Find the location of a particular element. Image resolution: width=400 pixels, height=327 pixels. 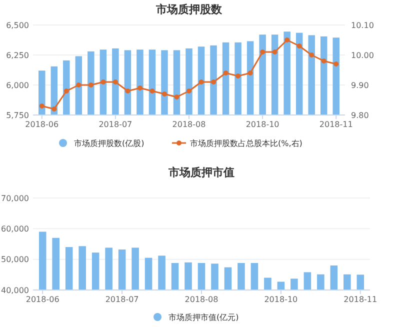

y2-tick-label: 10.00 is located at coordinates (362, 55).